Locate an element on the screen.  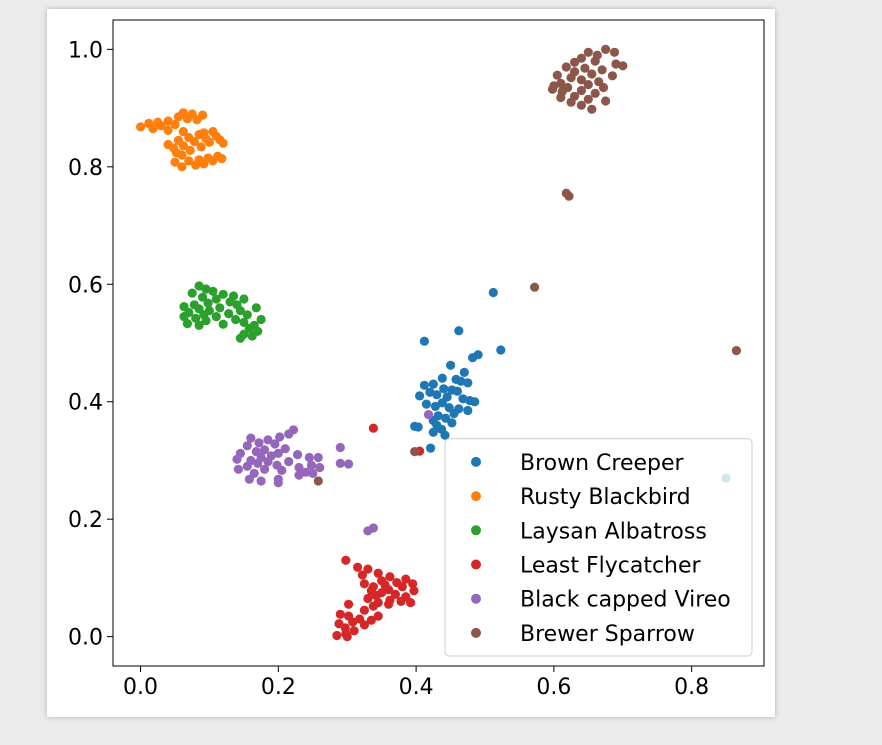
legend-label: Laysan Albatross is located at coordinates (613, 531).